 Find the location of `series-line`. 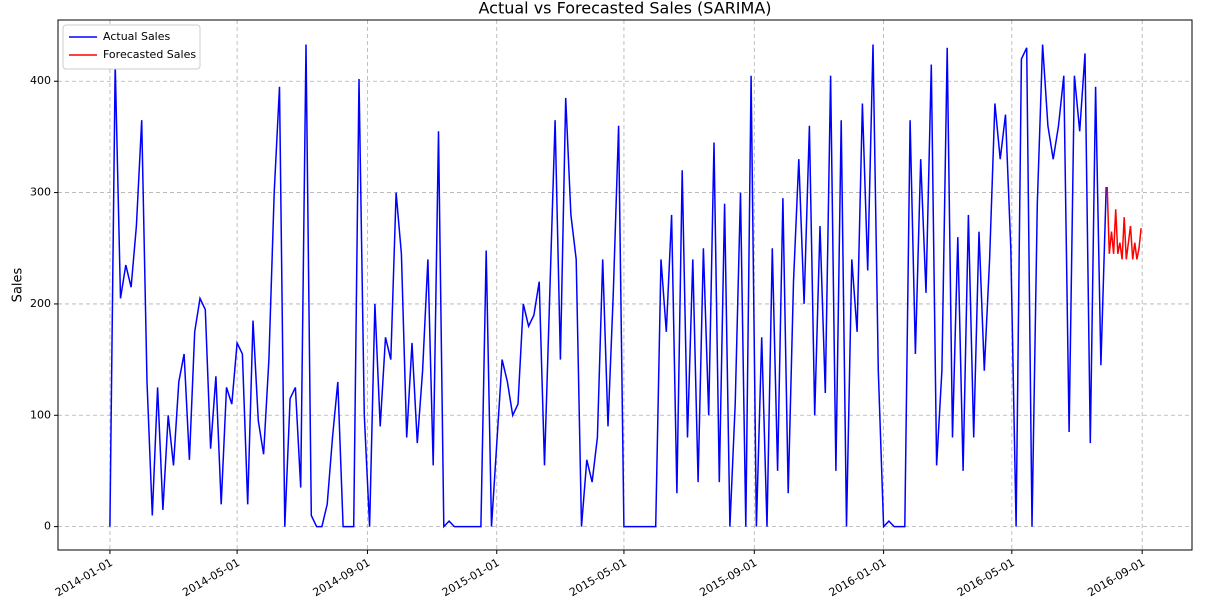

series-line is located at coordinates (1124, 223).